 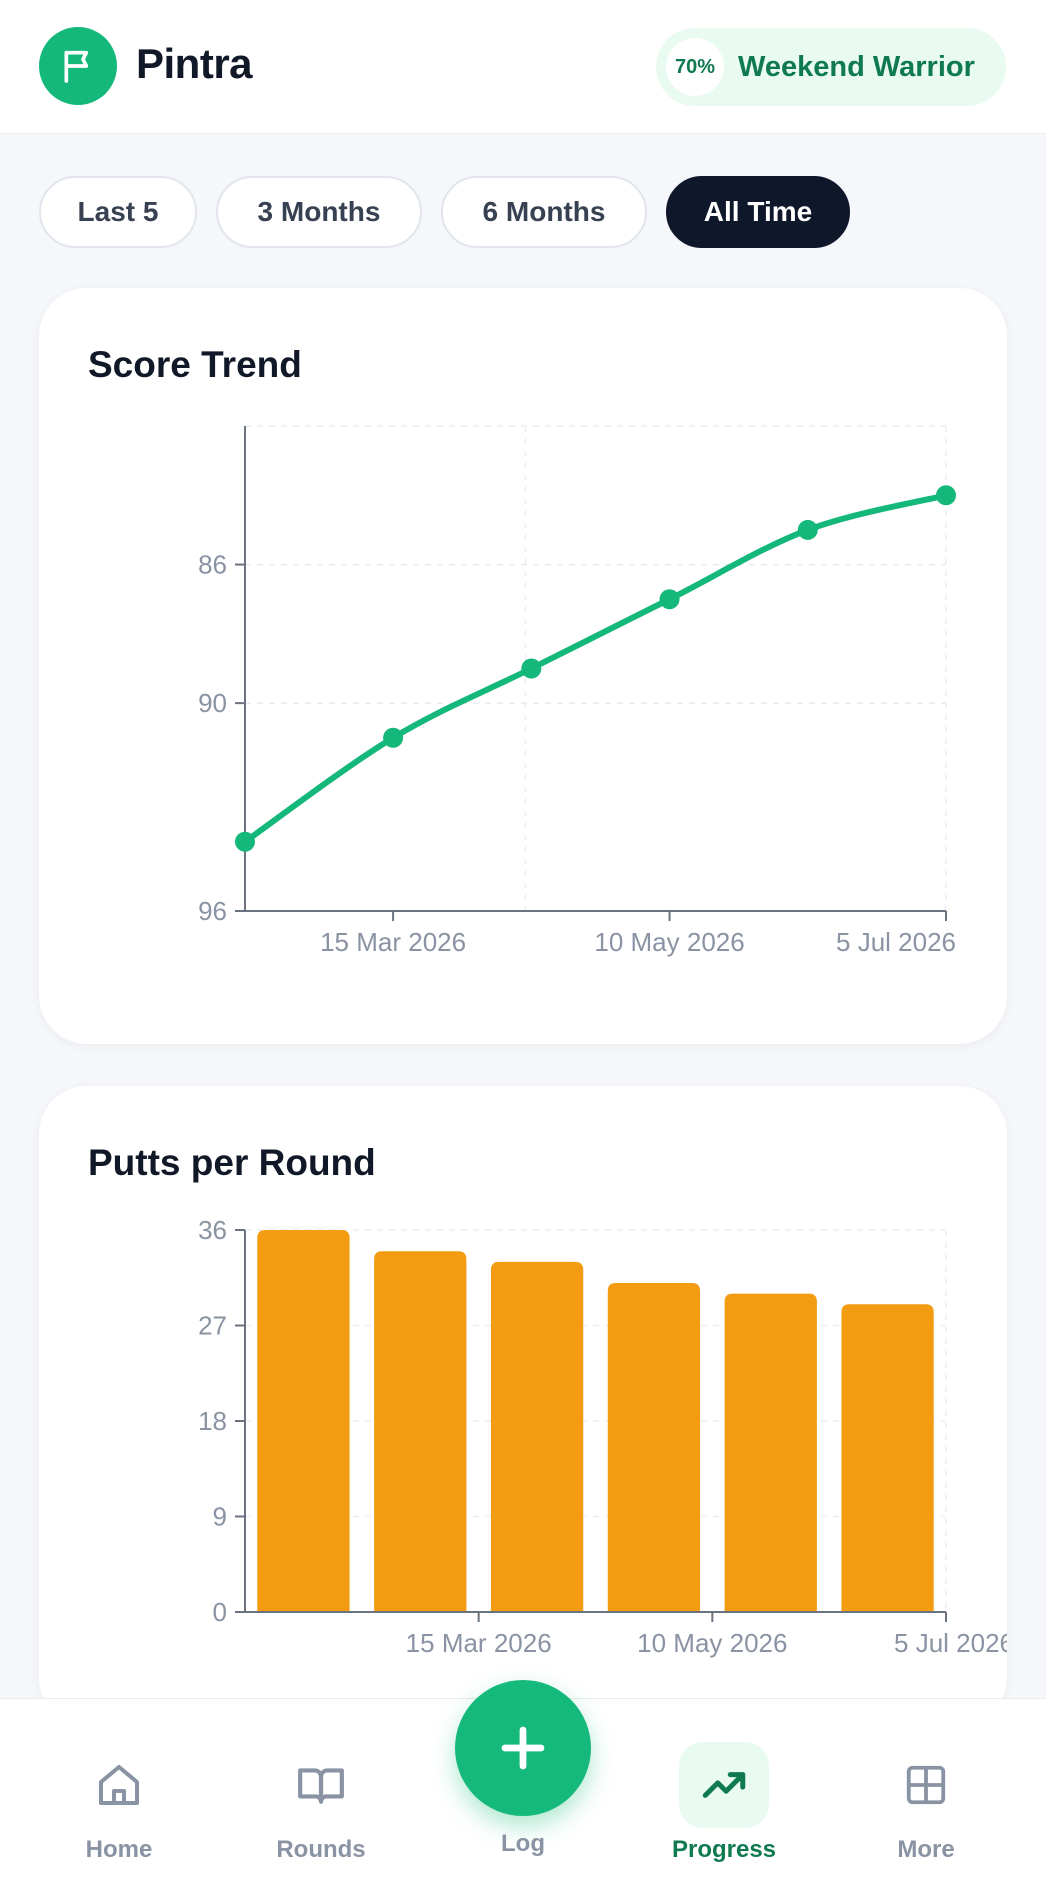 I want to click on score-y-tick-label: 86, so click(x=212, y=565).